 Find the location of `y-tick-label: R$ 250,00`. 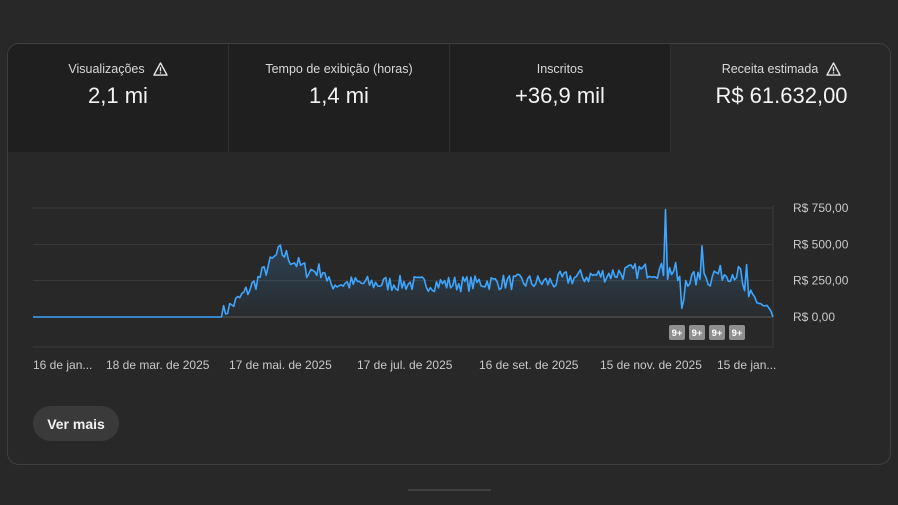

y-tick-label: R$ 250,00 is located at coordinates (821, 281).